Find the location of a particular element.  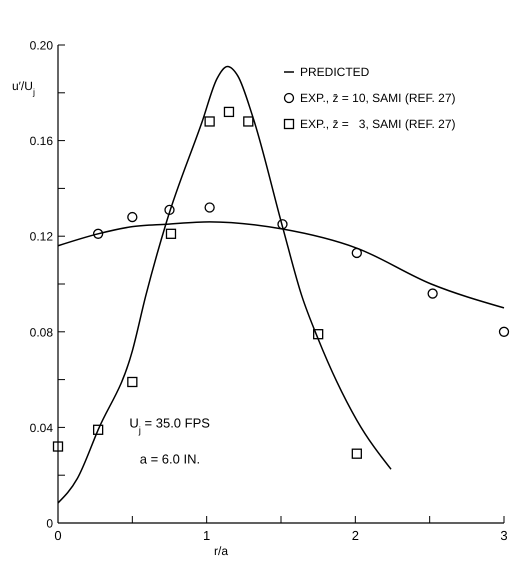

y-tick-label: 0.04 is located at coordinates (42, 427).